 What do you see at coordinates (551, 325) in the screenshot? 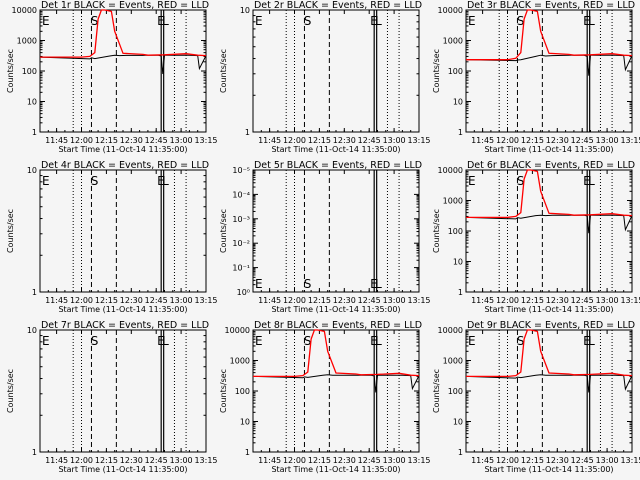
I see `panel-title: Det 9r BLACK = Events, RED = LLD` at bounding box center [551, 325].